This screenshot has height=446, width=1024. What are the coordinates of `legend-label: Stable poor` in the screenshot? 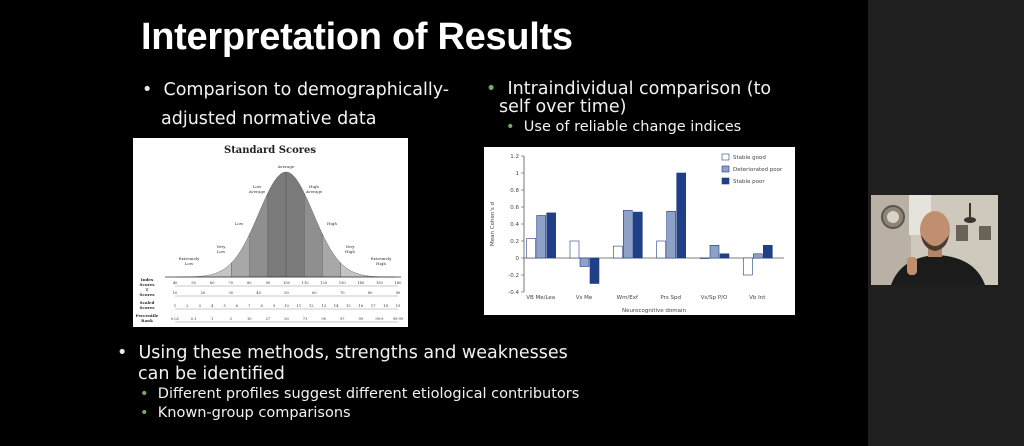 It's located at (749, 182).